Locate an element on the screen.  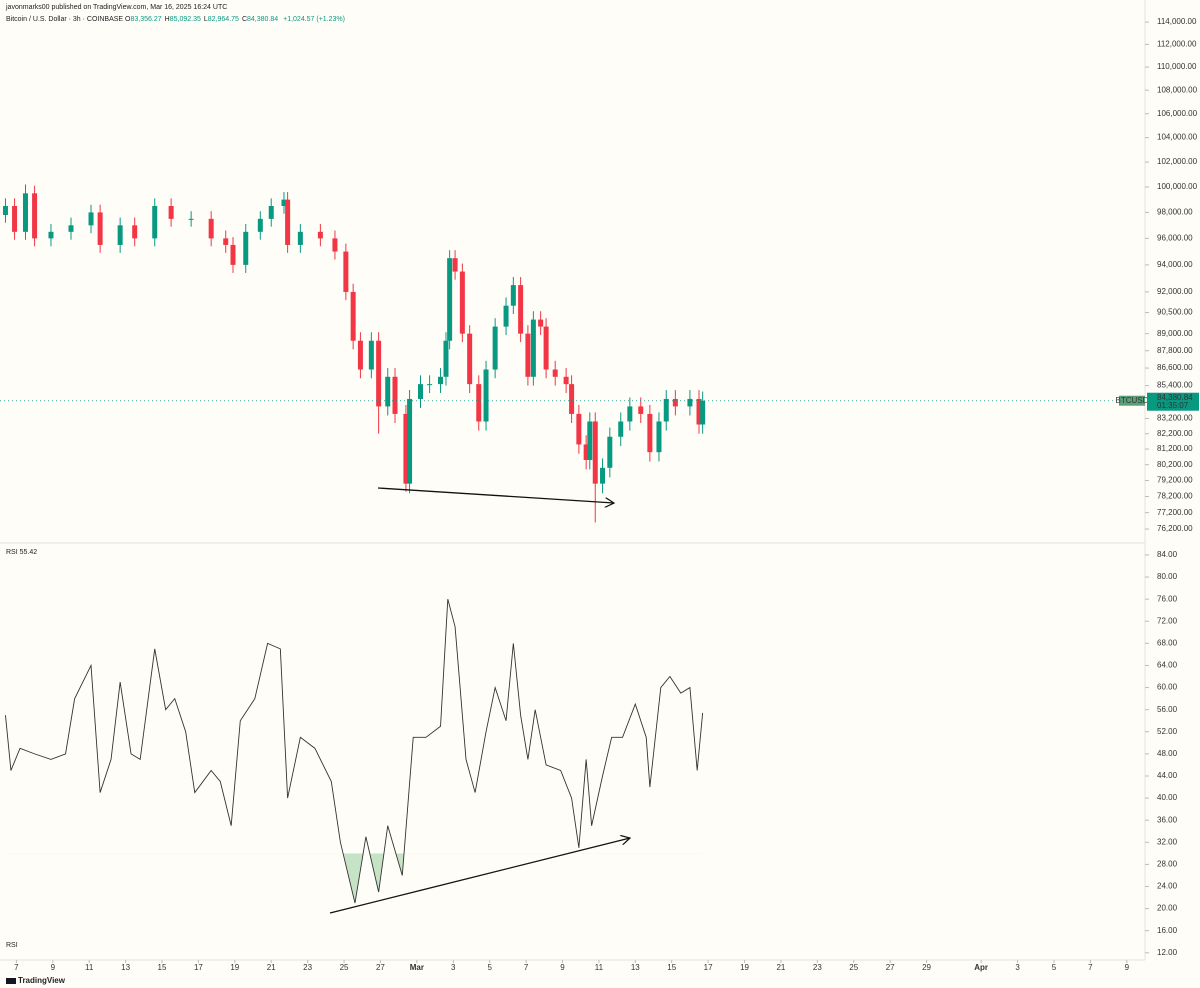
rsi-value: 55.42 is located at coordinates (28, 552).